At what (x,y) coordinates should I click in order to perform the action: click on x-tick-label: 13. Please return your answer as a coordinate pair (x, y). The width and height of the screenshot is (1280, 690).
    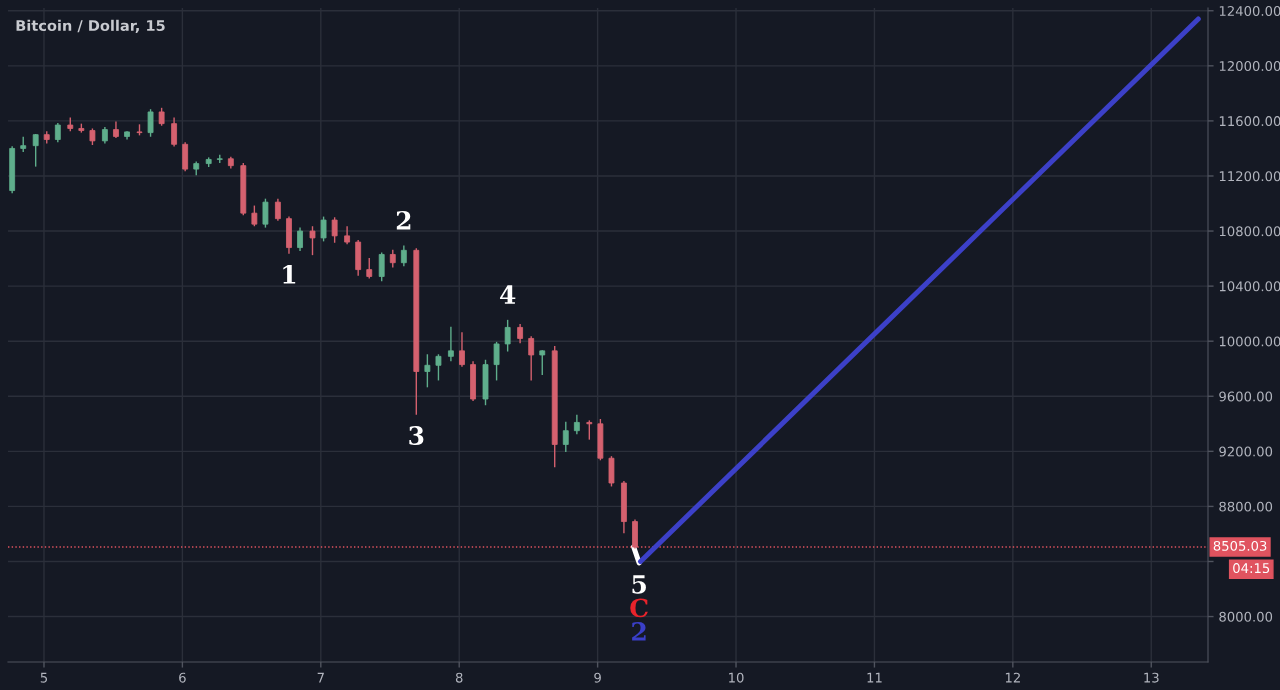
    Looking at the image, I should click on (1151, 677).